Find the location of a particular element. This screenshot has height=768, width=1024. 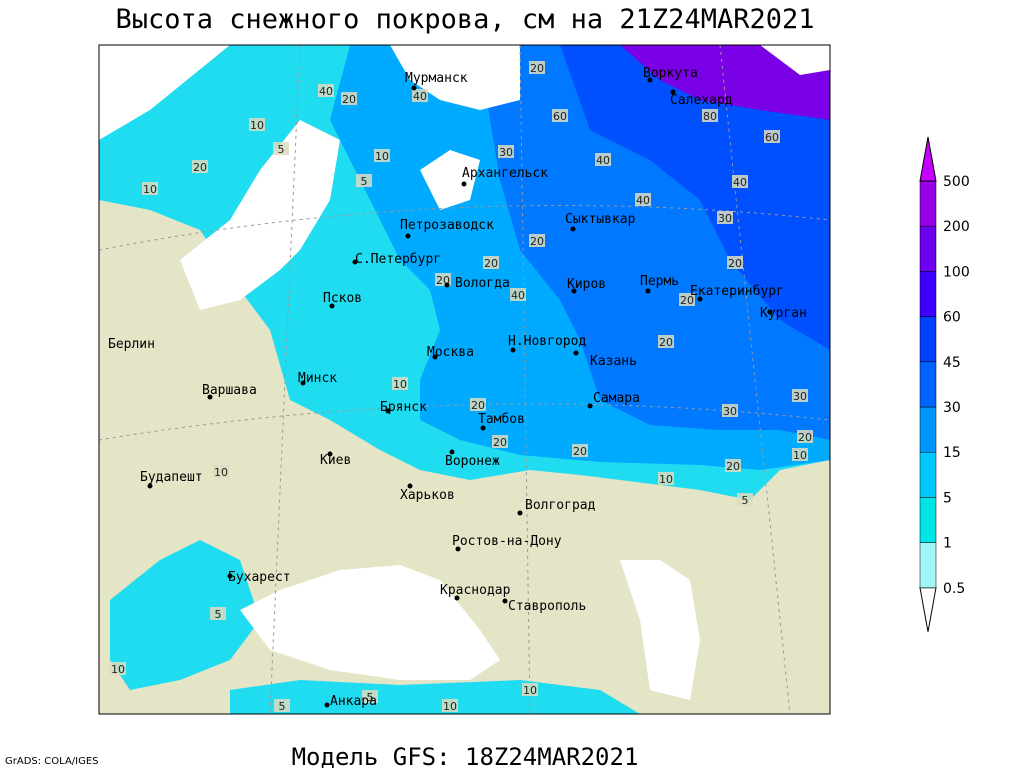

colorbar-label: 0.5 is located at coordinates (954, 589).